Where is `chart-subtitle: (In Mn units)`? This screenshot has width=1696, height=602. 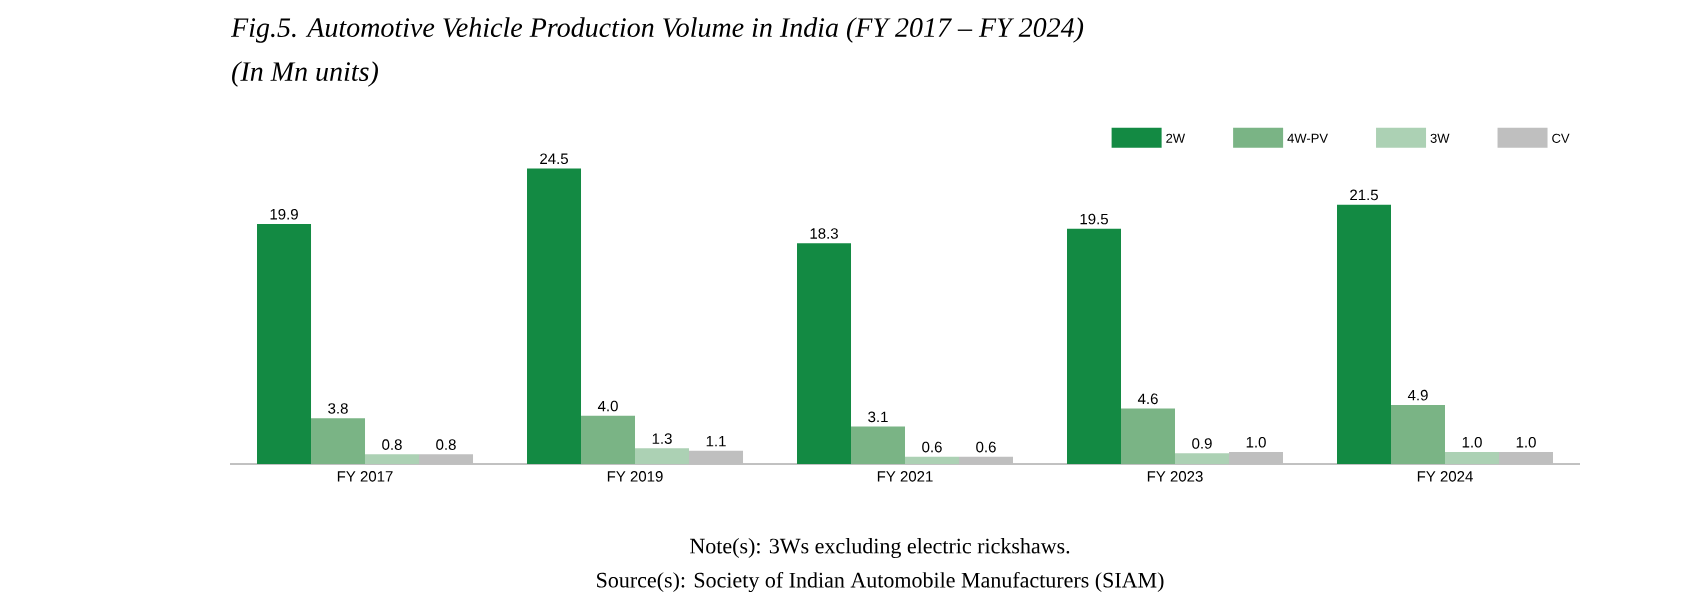
chart-subtitle: (In Mn units) is located at coordinates (305, 74).